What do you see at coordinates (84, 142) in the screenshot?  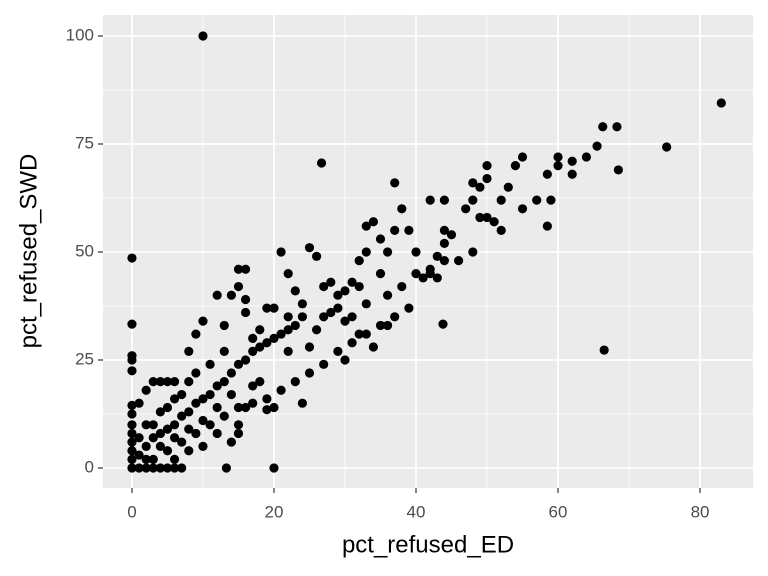 I see `y-tick-label: 75` at bounding box center [84, 142].